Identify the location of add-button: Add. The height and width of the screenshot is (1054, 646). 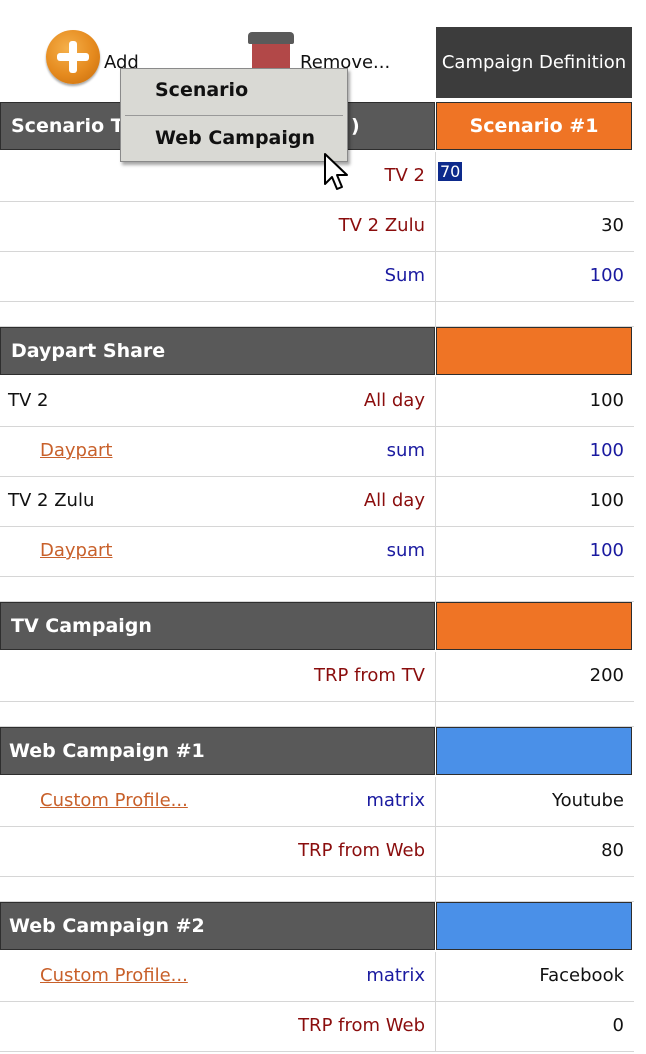
(92, 60).